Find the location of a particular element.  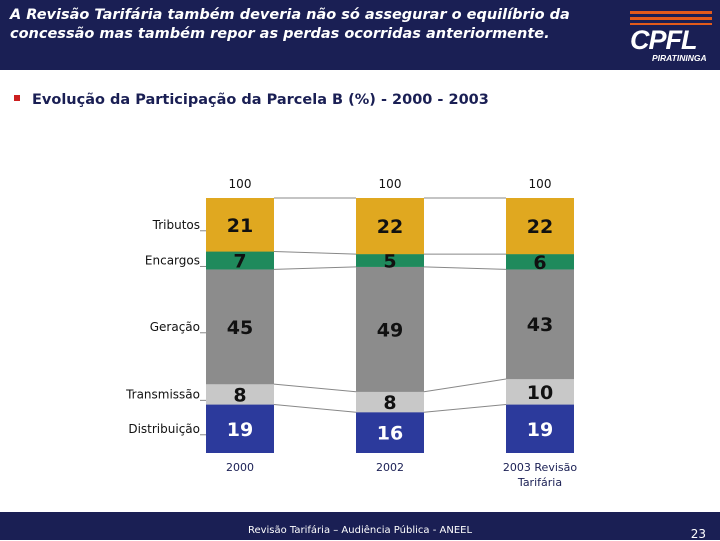

data-label: 49 is located at coordinates (390, 330).